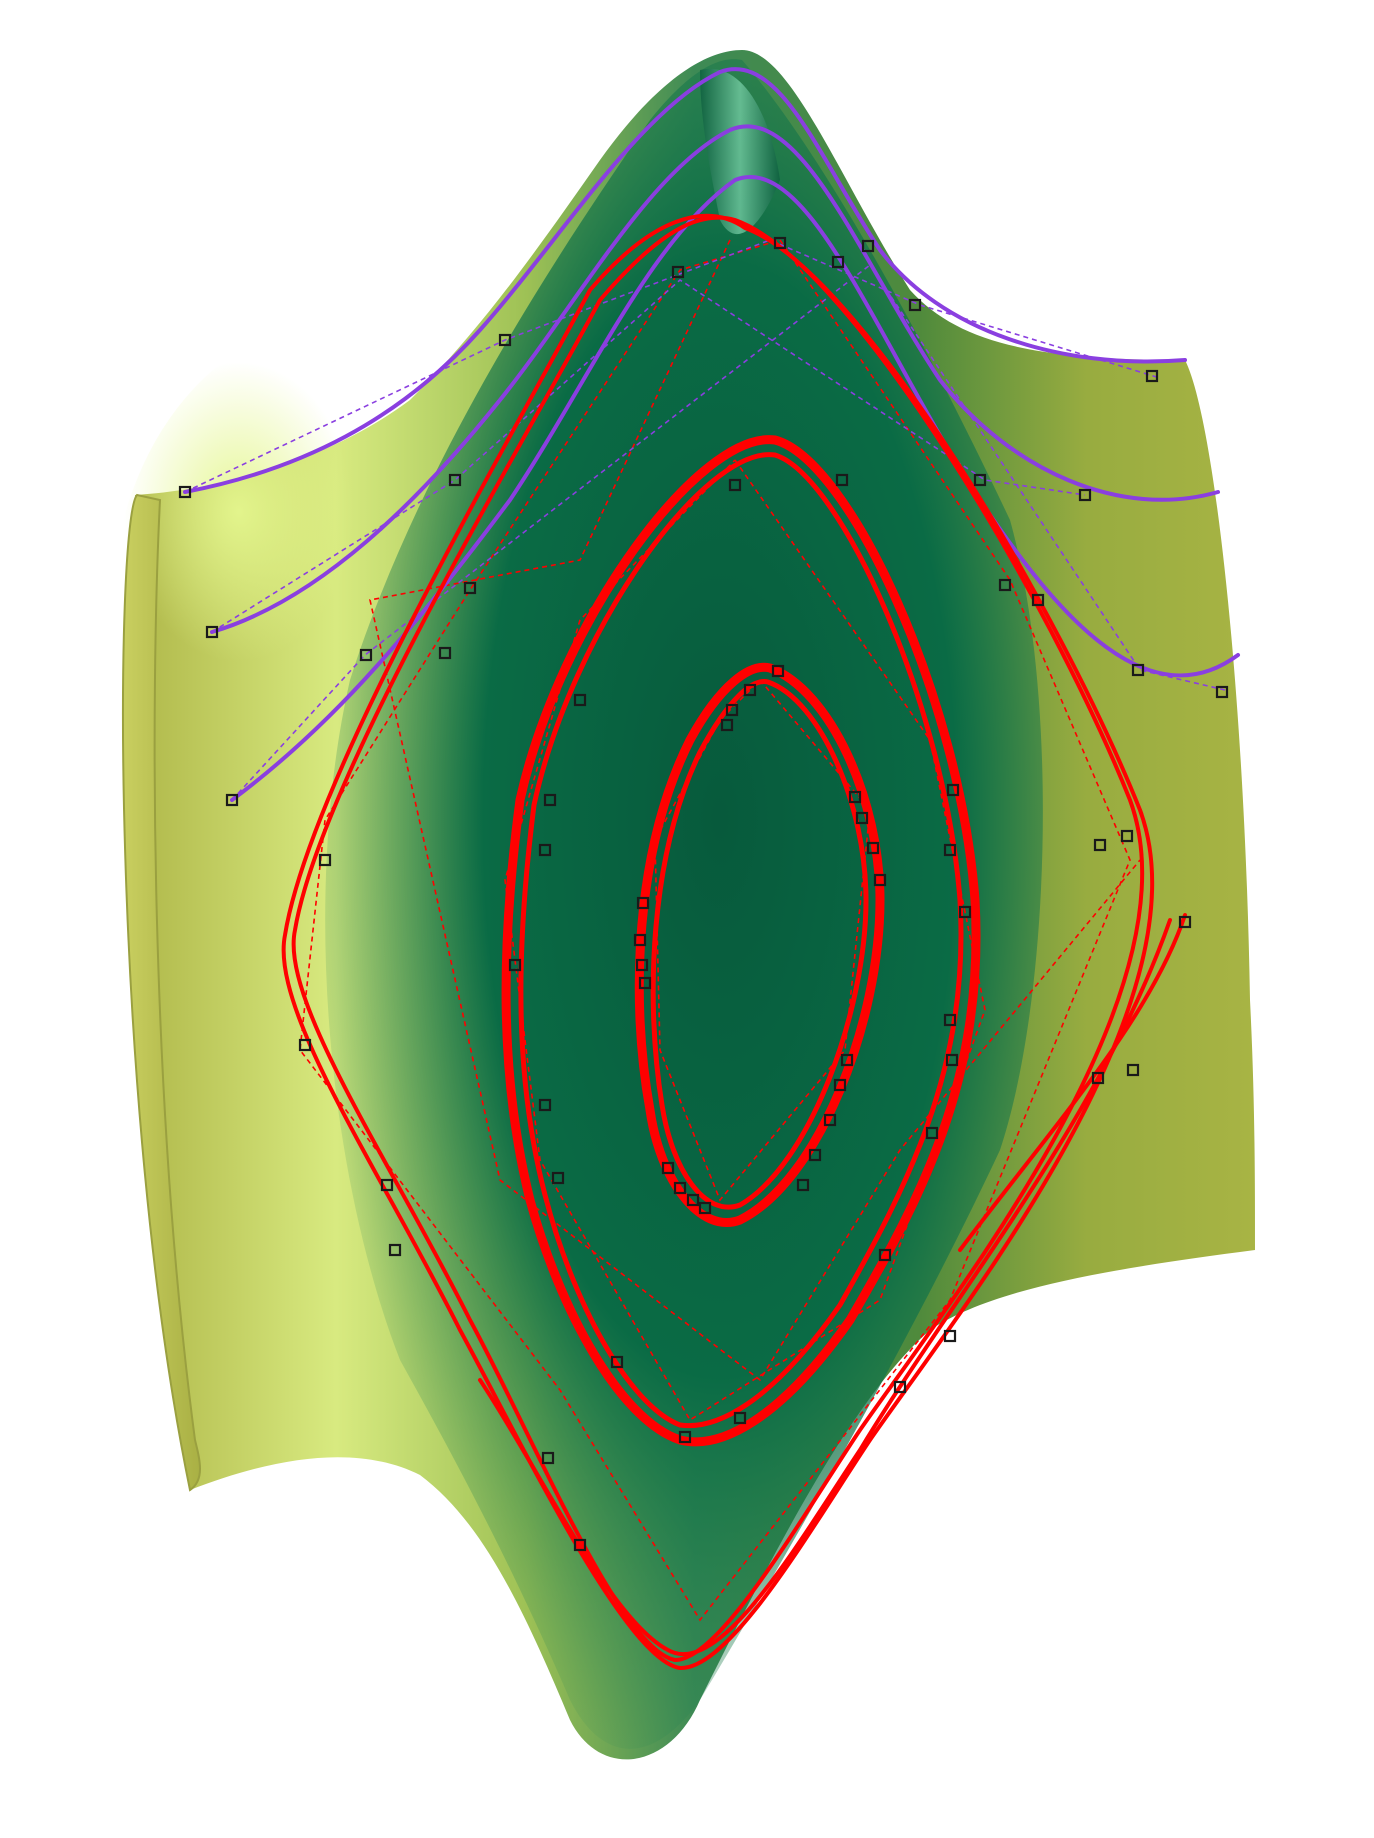 The height and width of the screenshot is (1838, 1374). I want to click on red-curve, so click(759, 944).